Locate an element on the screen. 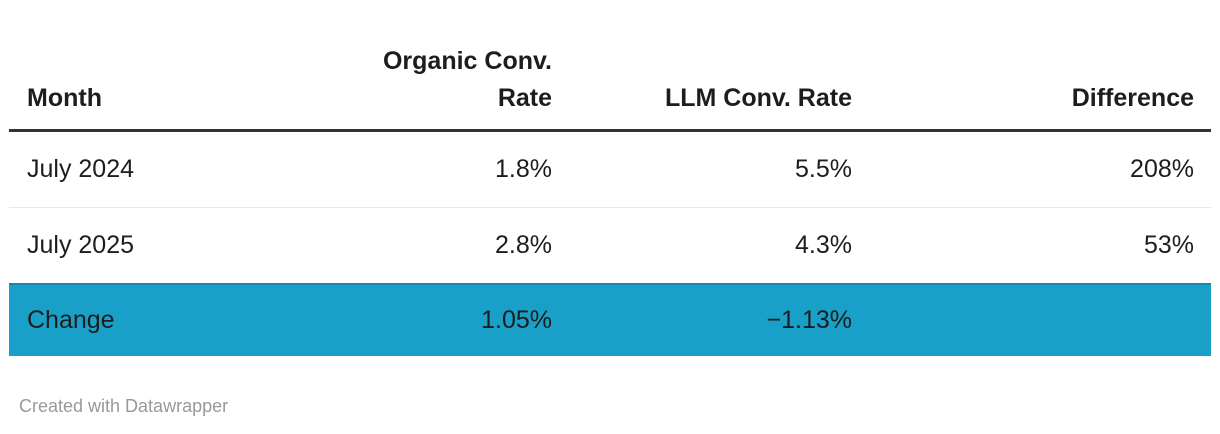  cell-difference: 53% is located at coordinates (1040, 245).